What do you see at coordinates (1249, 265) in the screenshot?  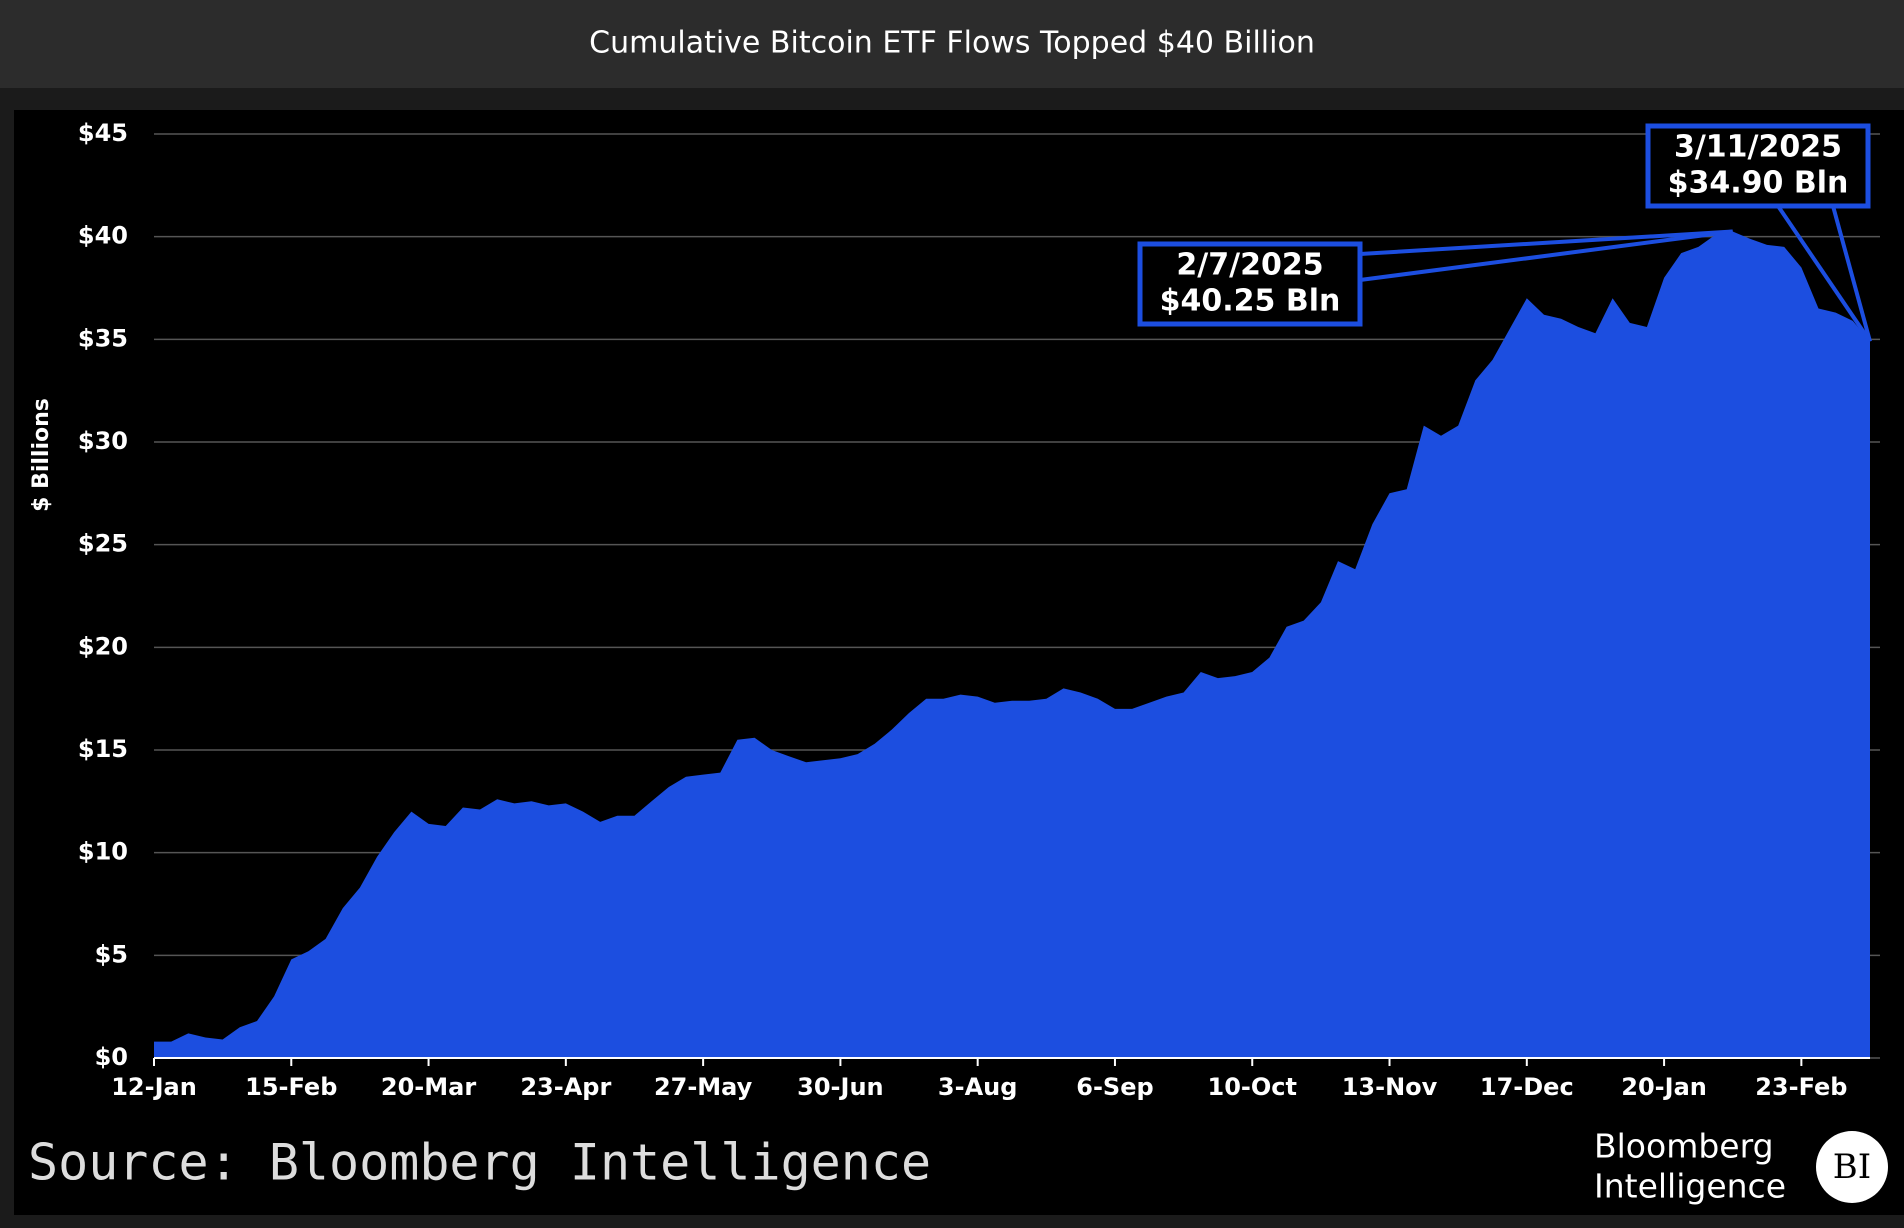 I see `annotation-date: 2/7/2025` at bounding box center [1249, 265].